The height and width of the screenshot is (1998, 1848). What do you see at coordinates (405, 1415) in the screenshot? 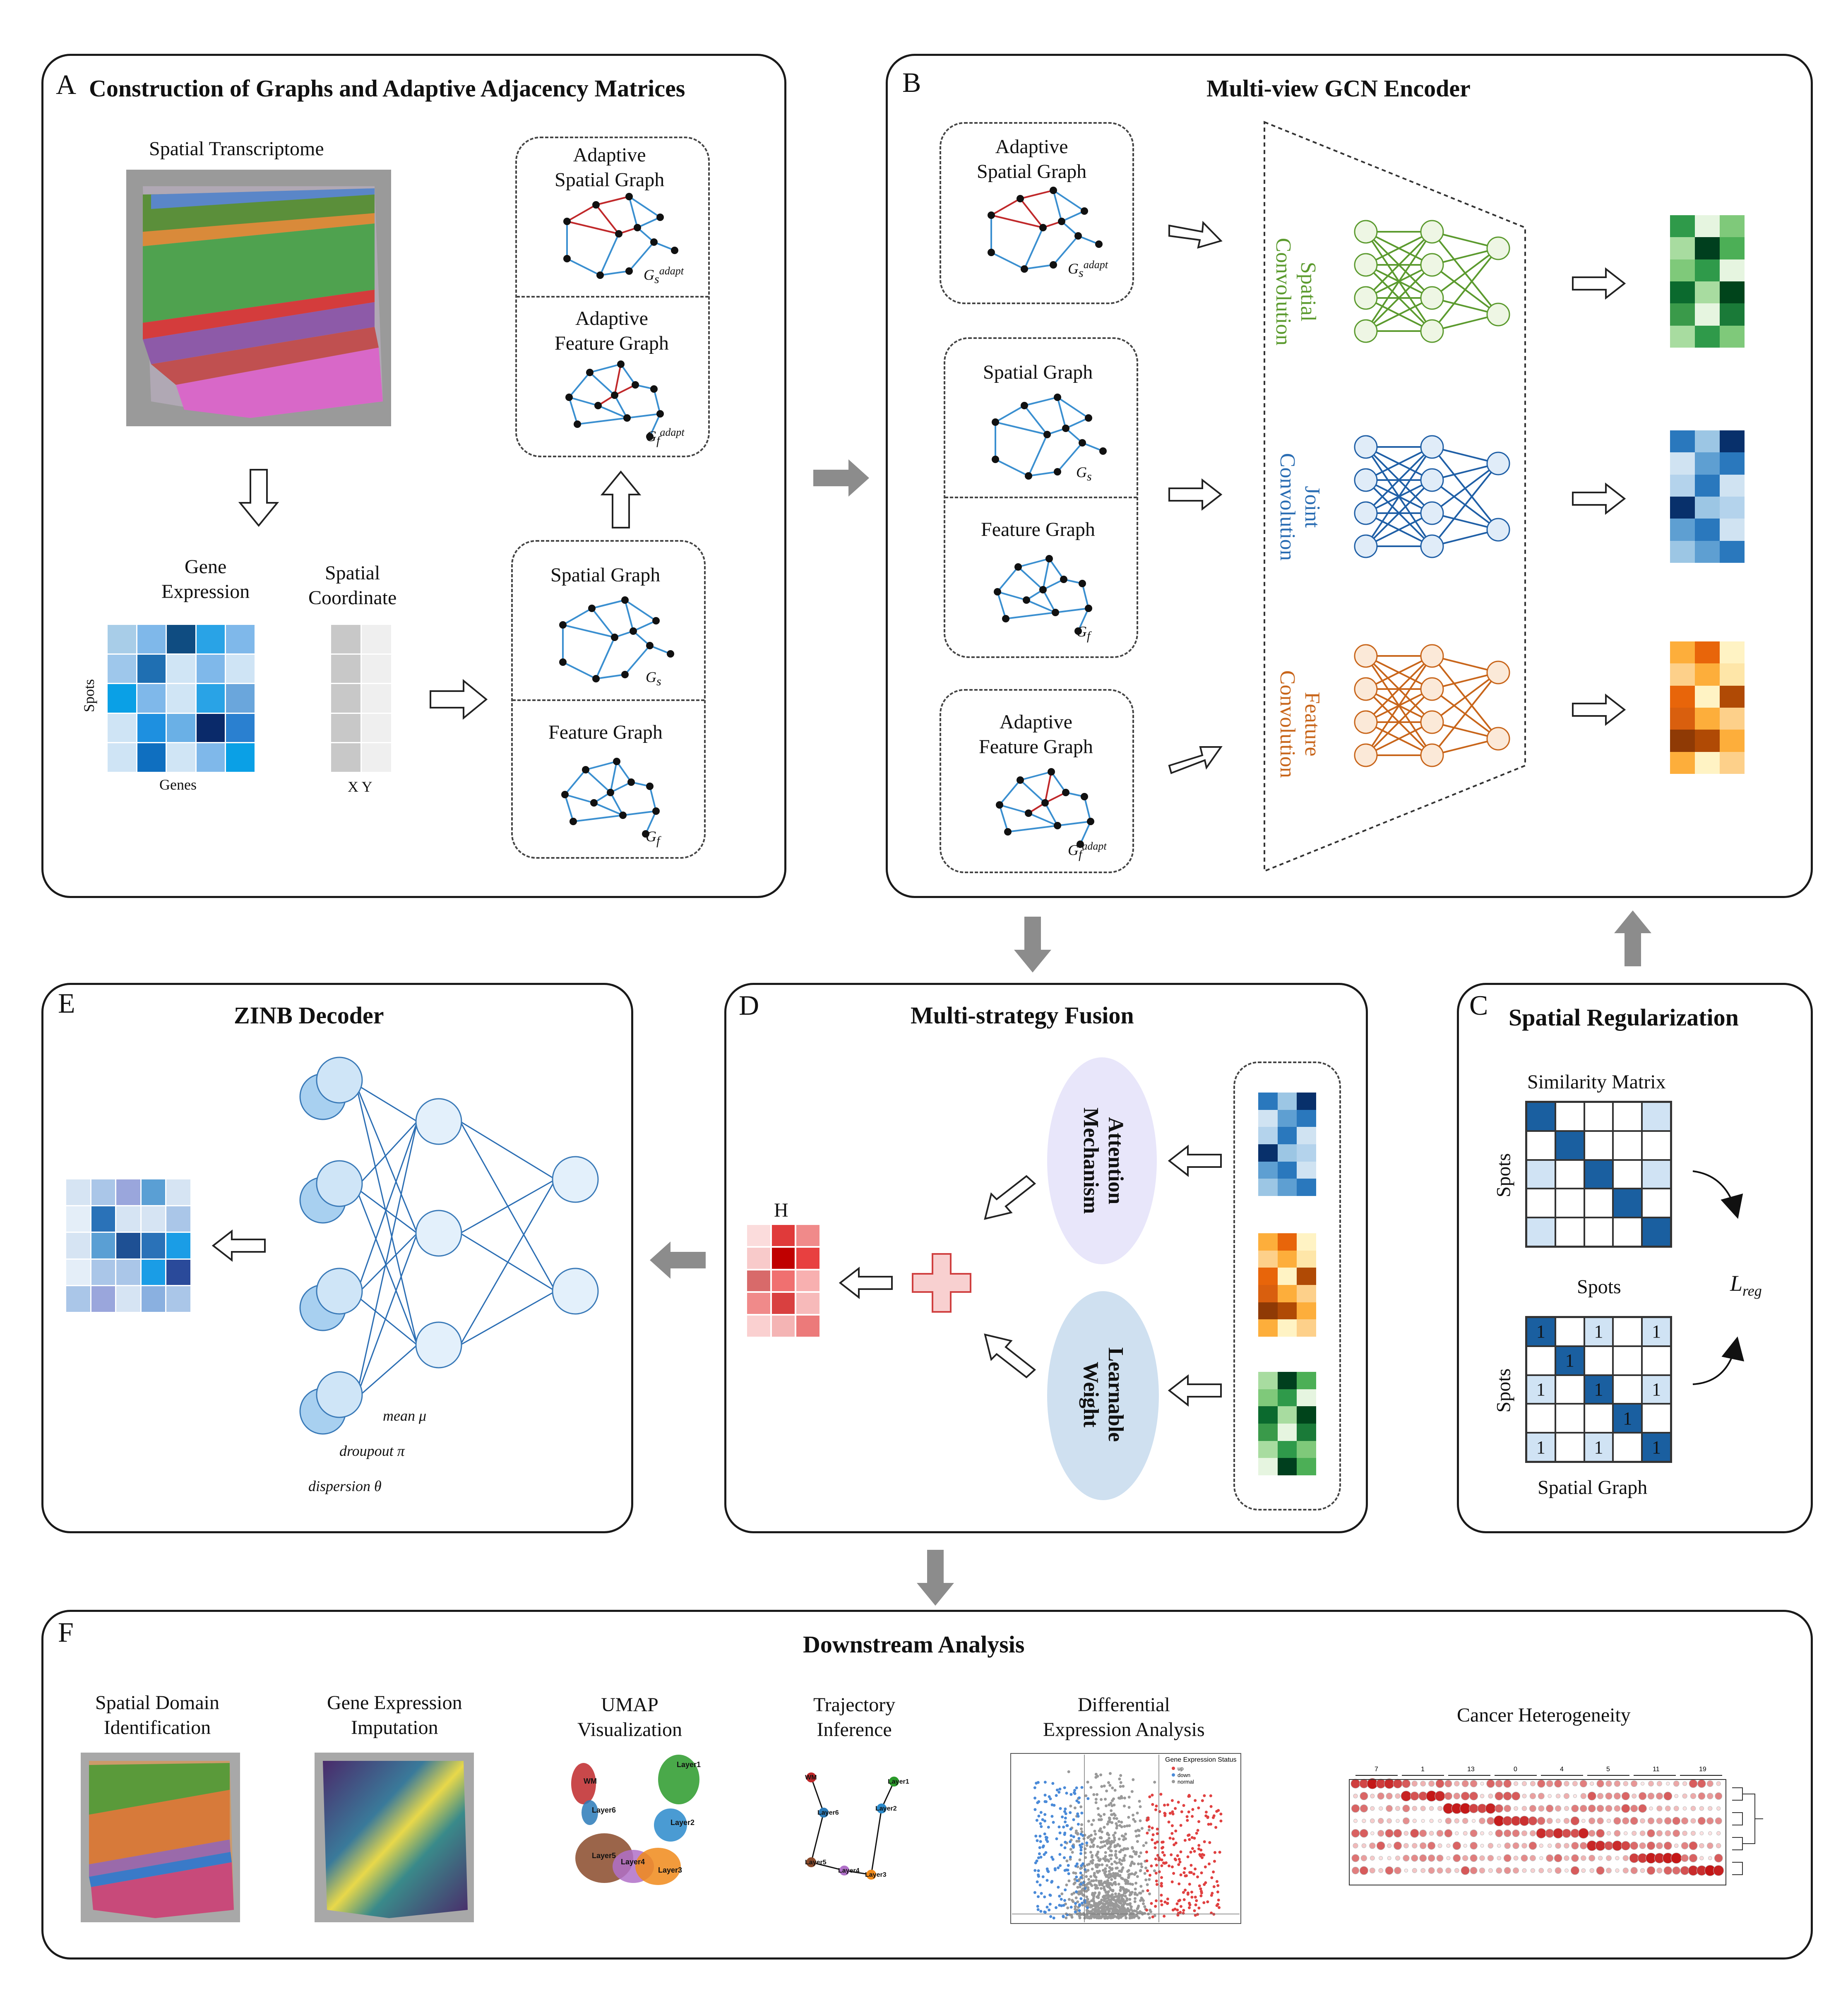
I see `mean-label: mean μ` at bounding box center [405, 1415].